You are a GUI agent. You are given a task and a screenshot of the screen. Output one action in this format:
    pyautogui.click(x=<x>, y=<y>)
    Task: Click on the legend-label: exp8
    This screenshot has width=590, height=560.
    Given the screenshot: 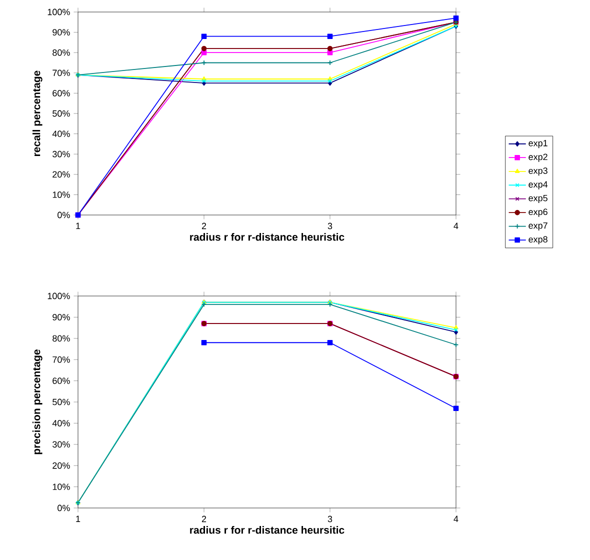 What is the action you would take?
    pyautogui.click(x=538, y=240)
    